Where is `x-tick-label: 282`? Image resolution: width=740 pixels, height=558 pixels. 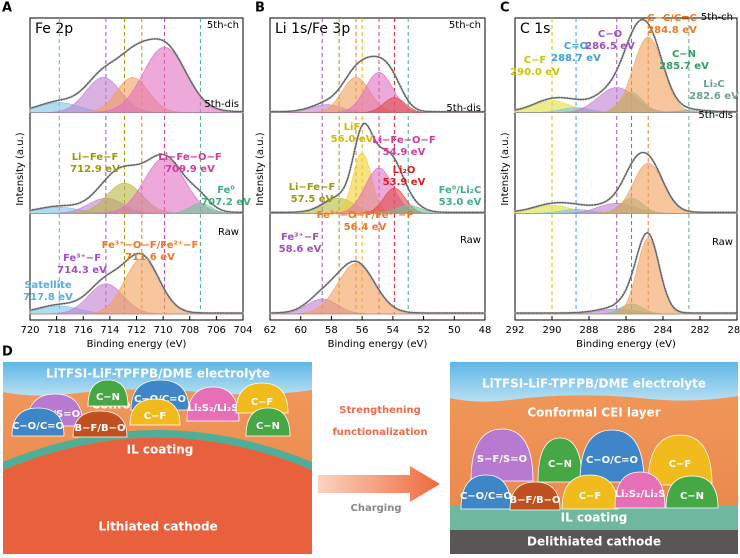 x-tick-label: 282 is located at coordinates (699, 330).